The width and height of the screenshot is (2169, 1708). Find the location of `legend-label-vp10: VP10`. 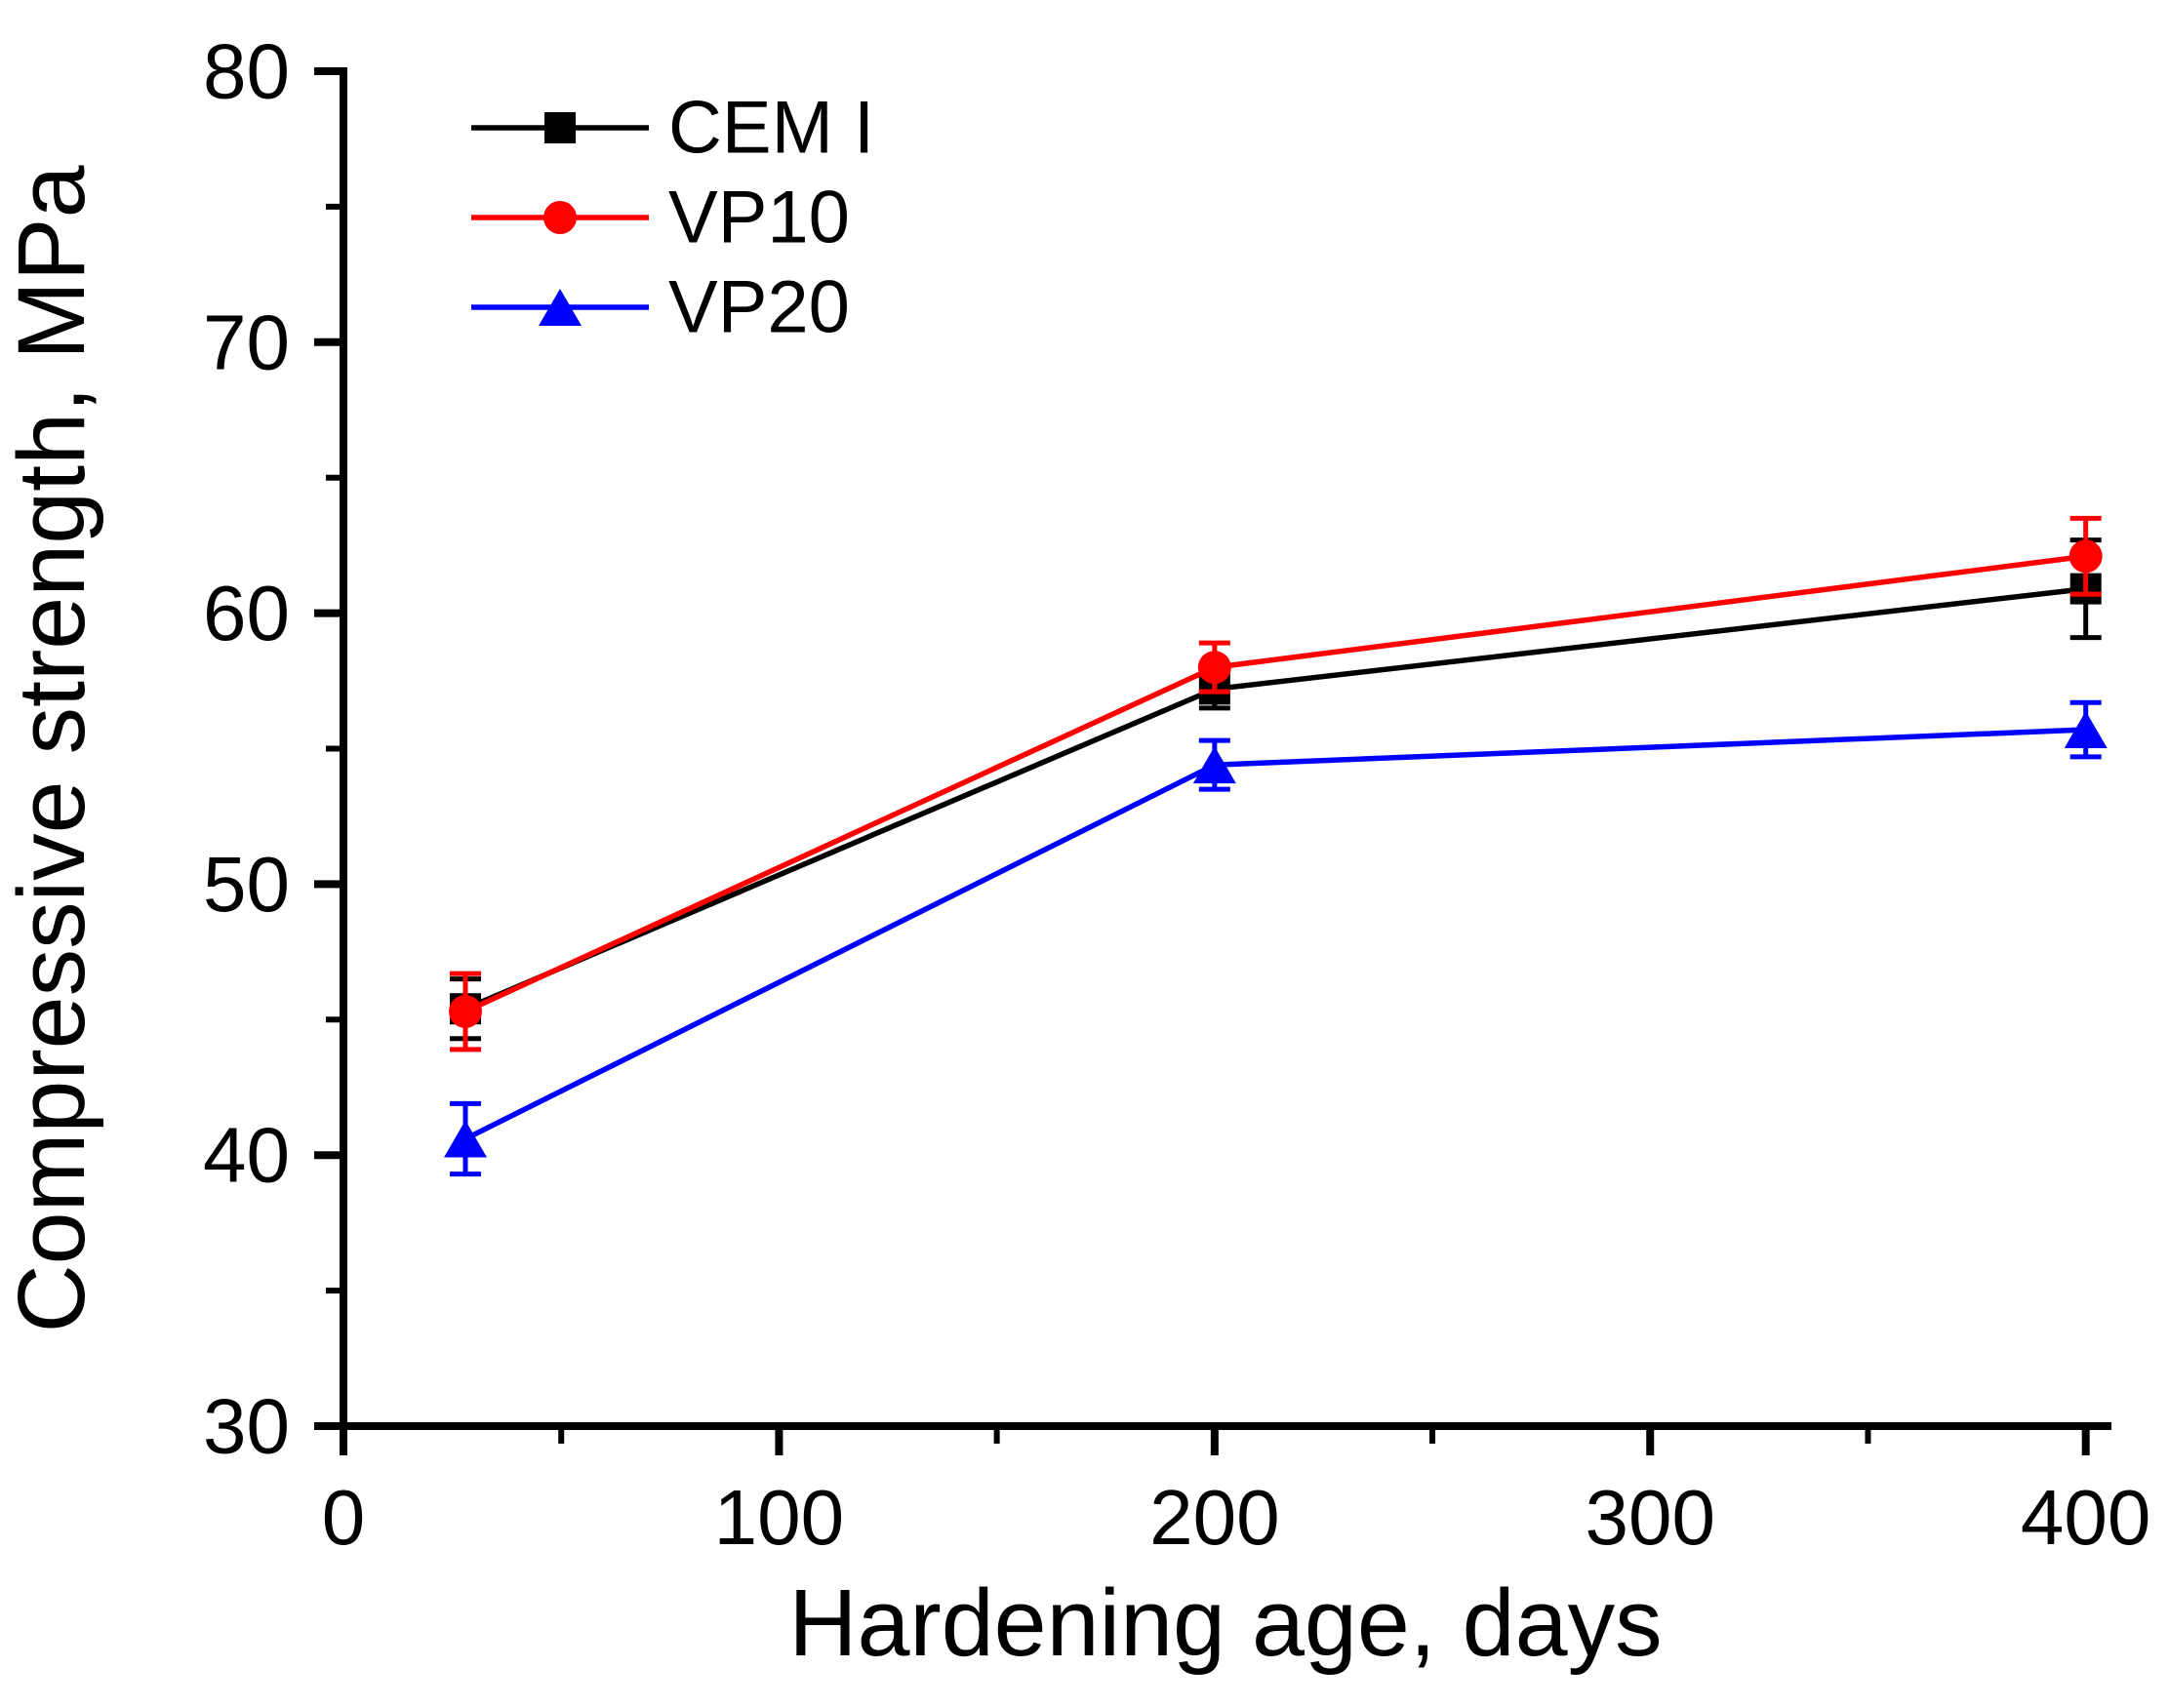

legend-label-vp10: VP10 is located at coordinates (759, 218).